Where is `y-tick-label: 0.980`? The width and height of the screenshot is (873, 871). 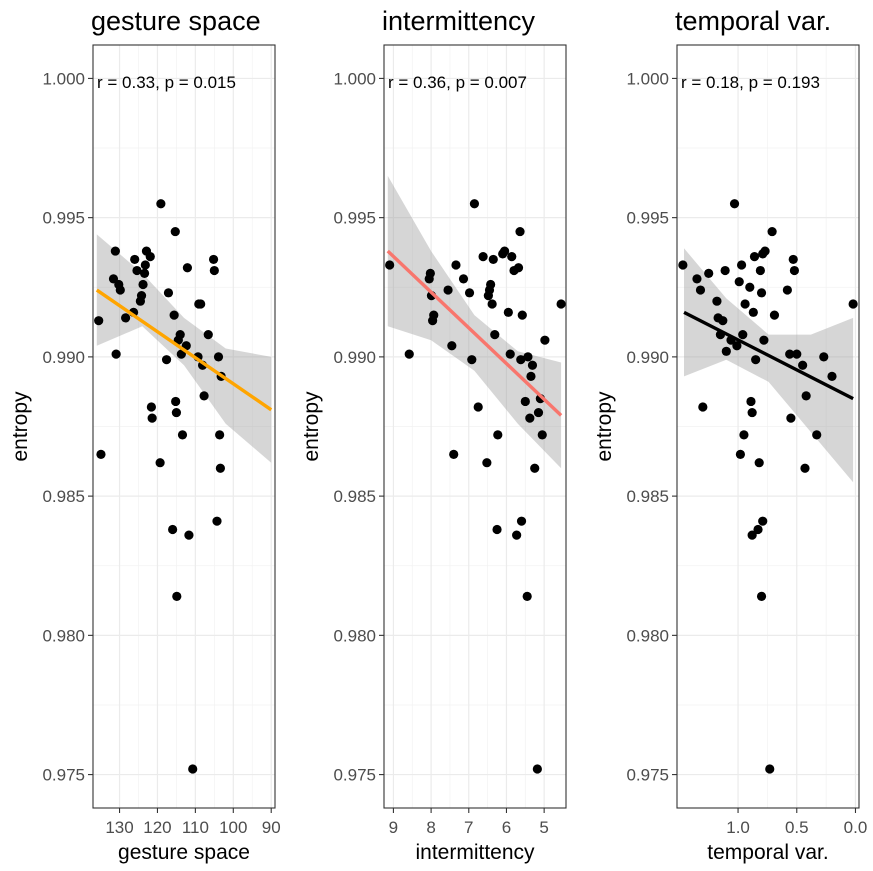 y-tick-label: 0.980 is located at coordinates (354, 635).